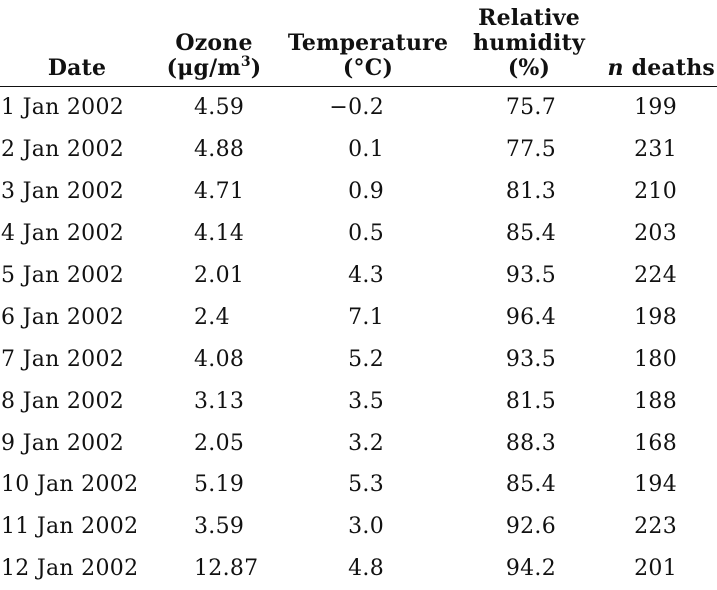 This screenshot has height=590, width=717. I want to click on cell-deaths: 203, so click(655, 234).